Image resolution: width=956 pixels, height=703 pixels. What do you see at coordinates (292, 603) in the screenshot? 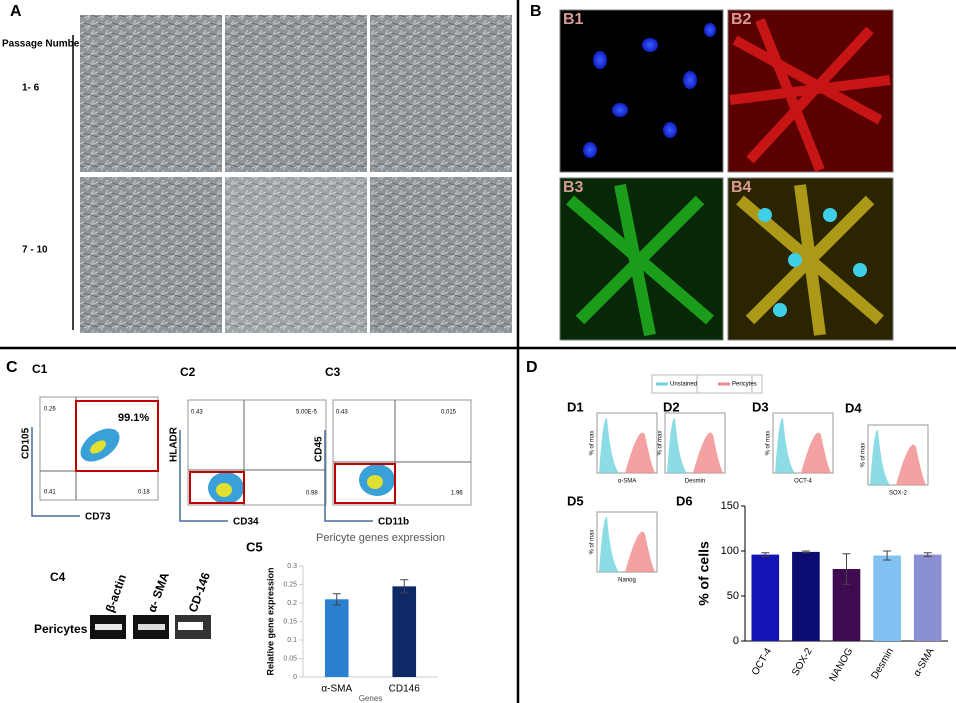
I see `y-tick-label: 0.2` at bounding box center [292, 603].